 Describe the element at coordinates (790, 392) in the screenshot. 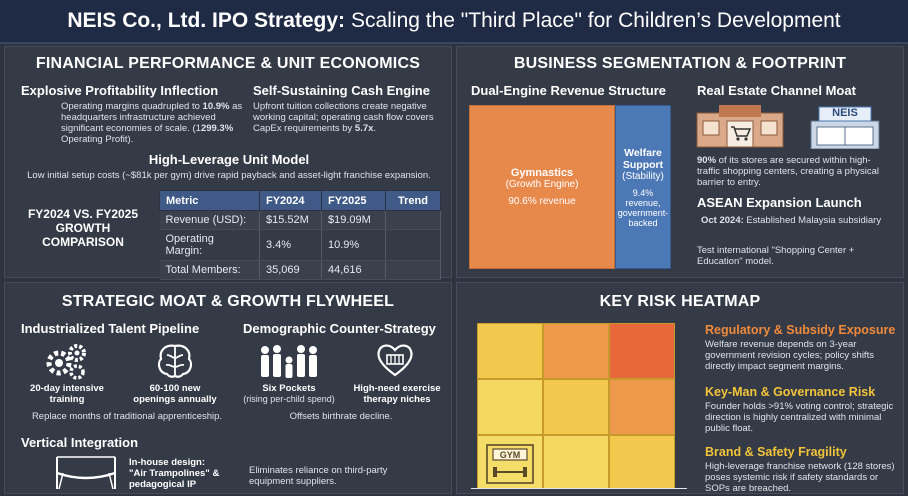

I see `keyman-risk-title: Key-Man & Governance Risk` at that location.